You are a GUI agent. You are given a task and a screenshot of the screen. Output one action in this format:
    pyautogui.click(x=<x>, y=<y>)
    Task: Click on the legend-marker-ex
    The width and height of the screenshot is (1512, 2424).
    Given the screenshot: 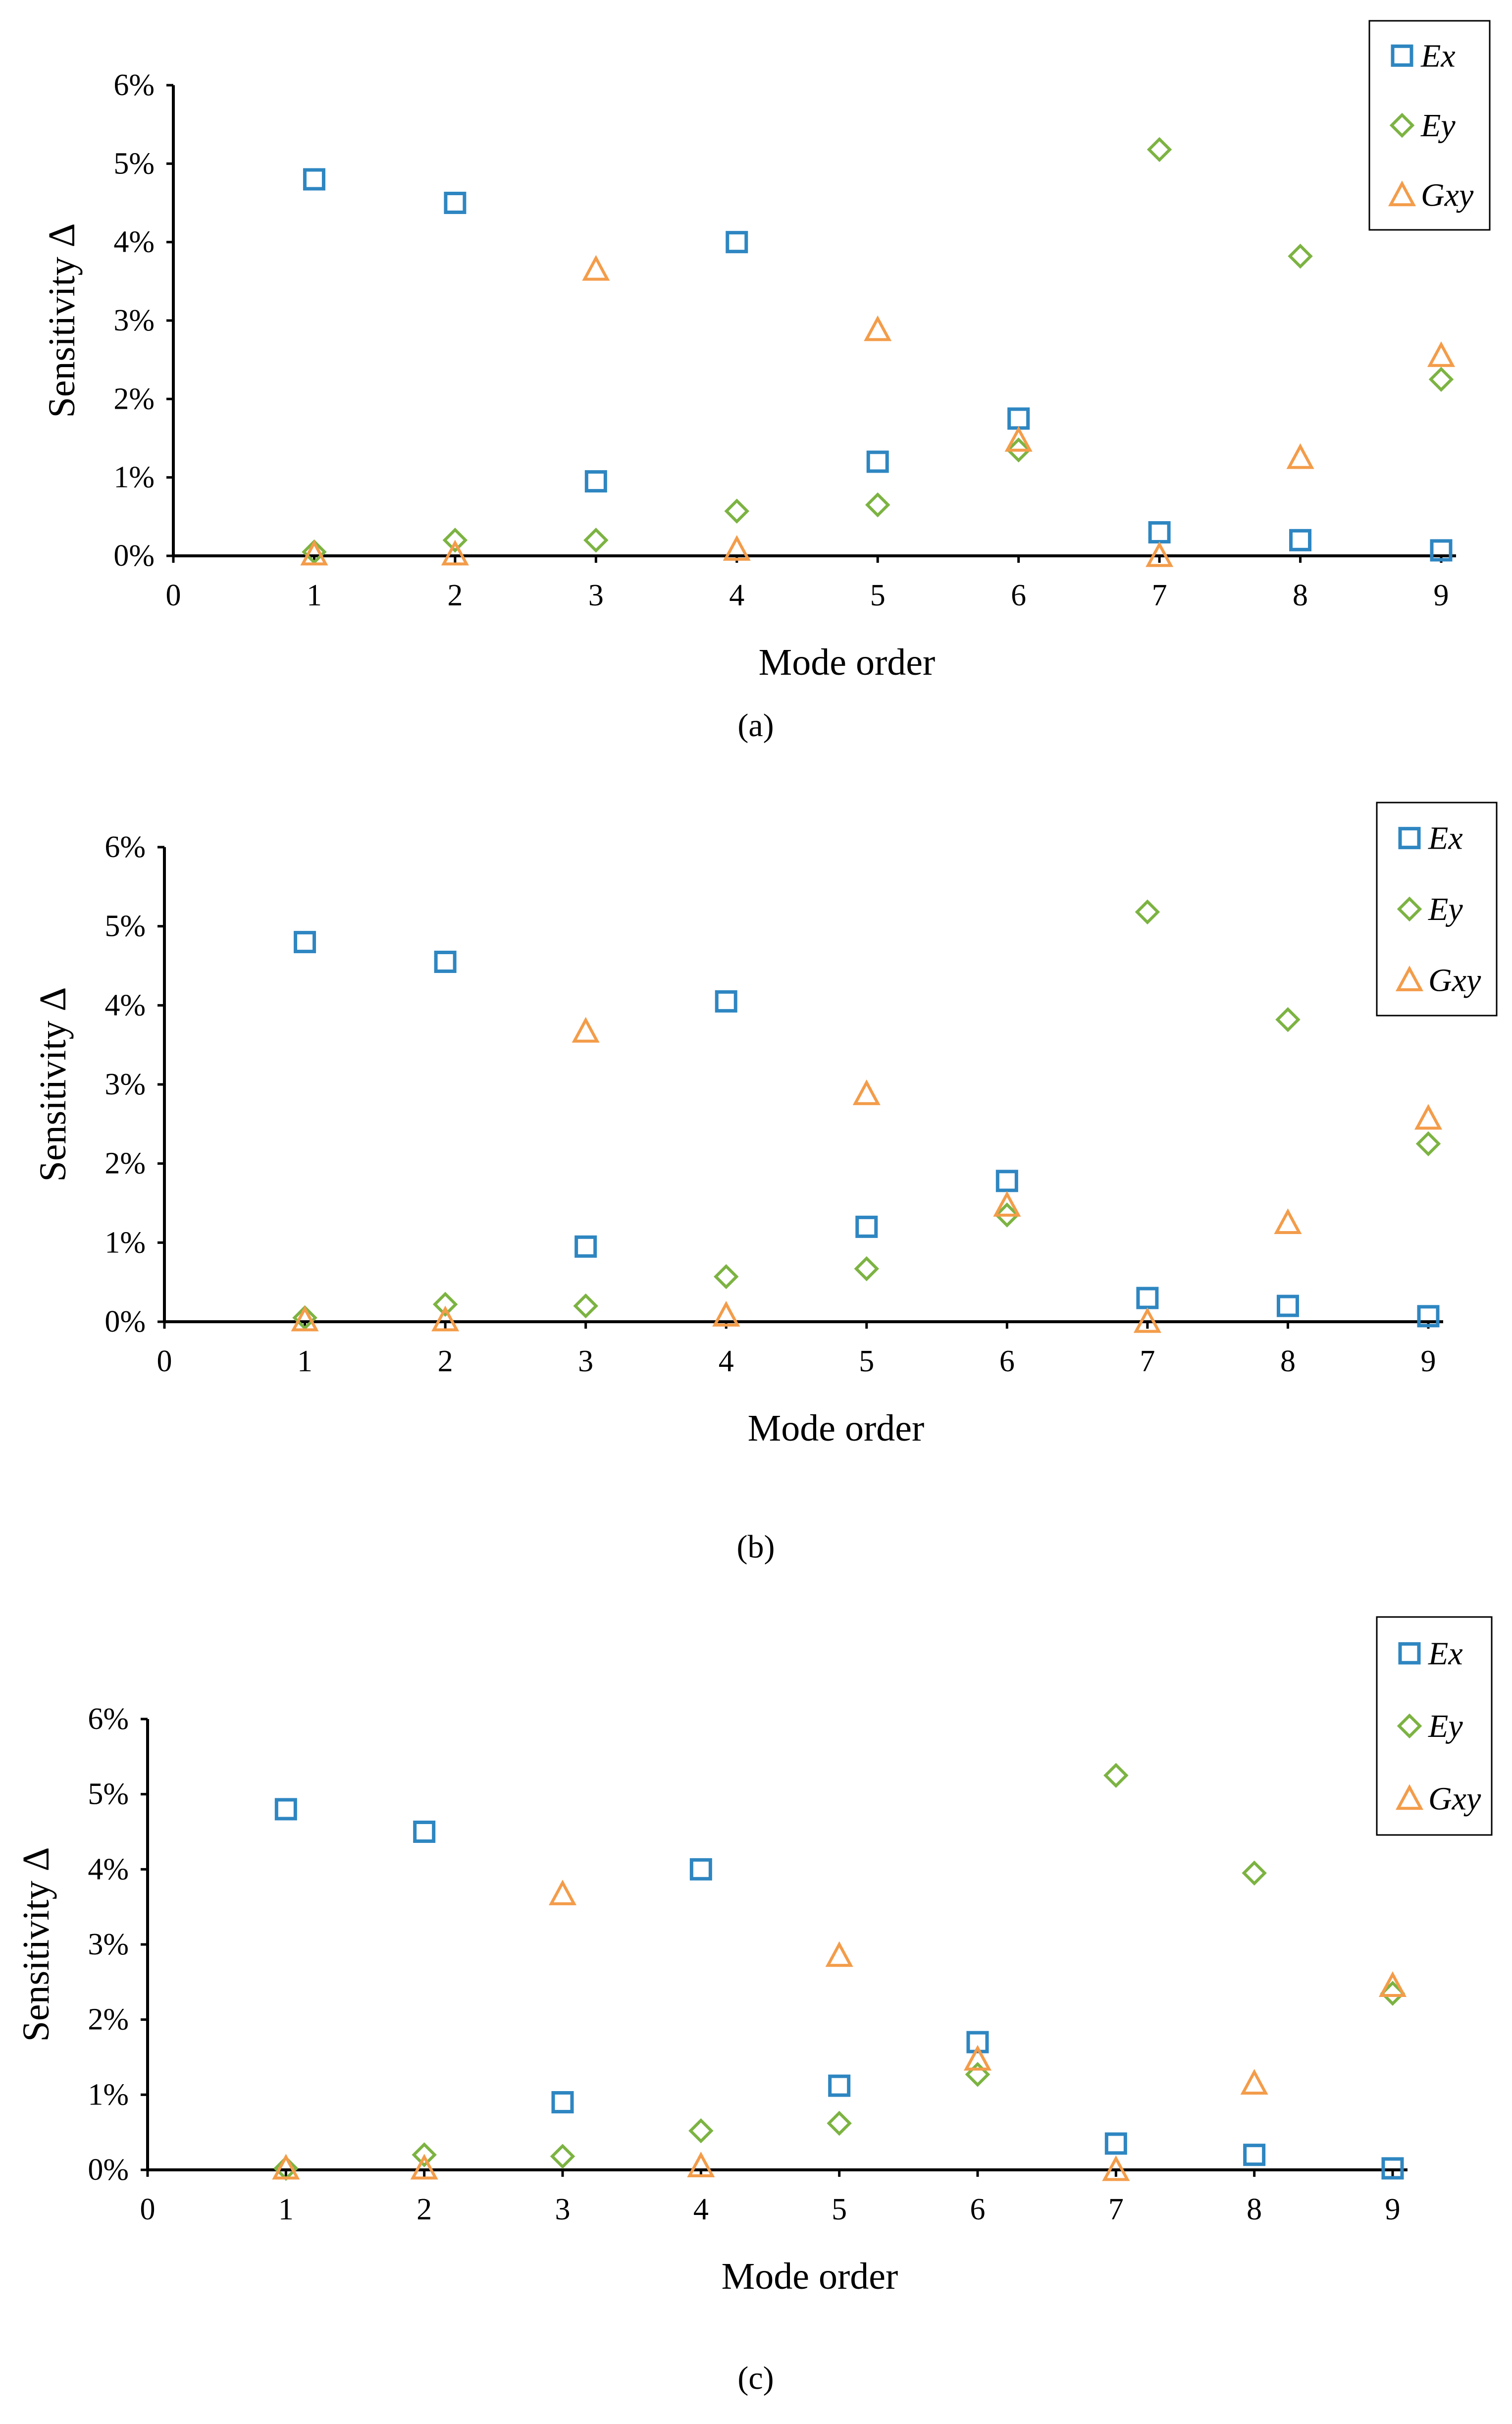 What is the action you would take?
    pyautogui.click(x=1409, y=1653)
    